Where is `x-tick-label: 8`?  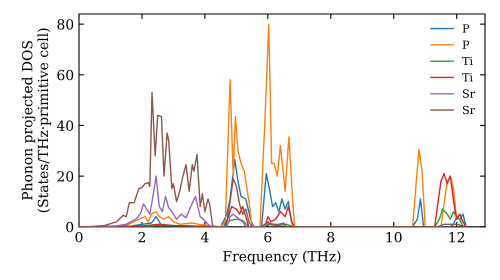 x-tick-label: 8 is located at coordinates (330, 237).